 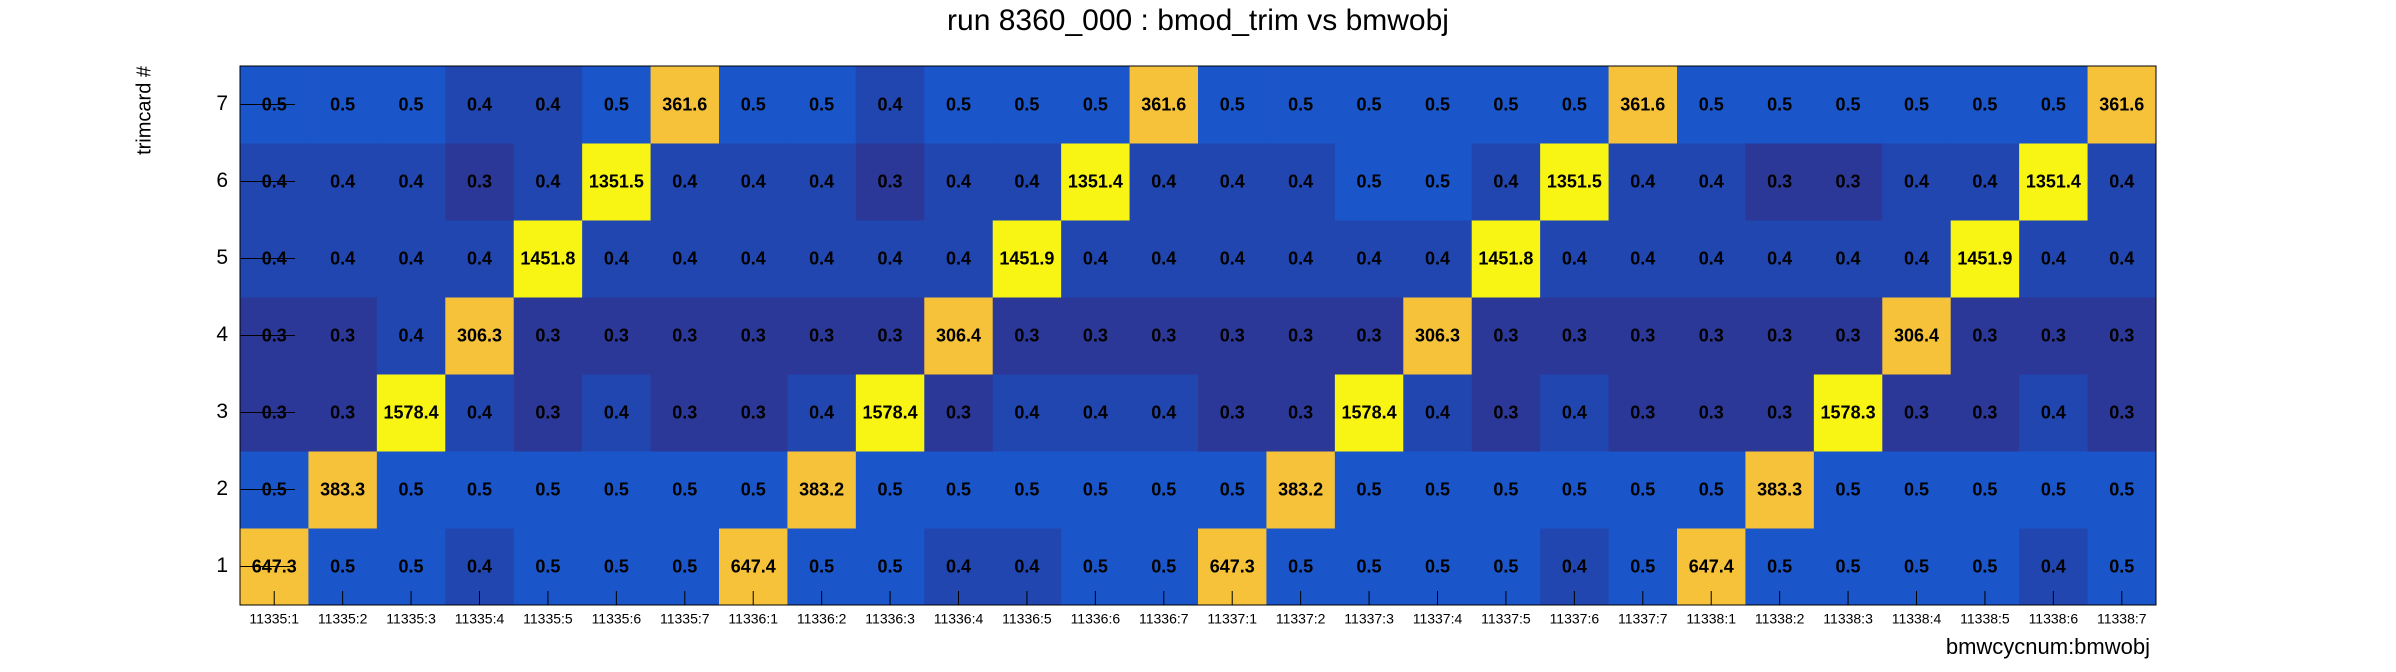 What do you see at coordinates (222, 488) in the screenshot?
I see `y-tick-label: 2` at bounding box center [222, 488].